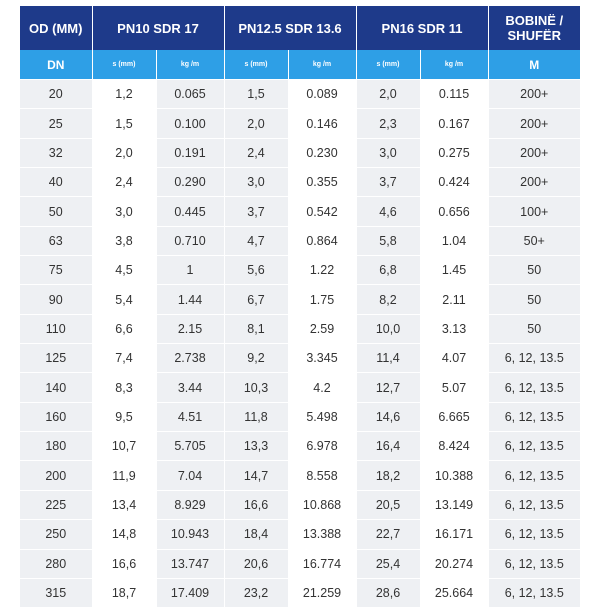 Image resolution: width=600 pixels, height=607 pixels. I want to click on pn16-kg-cell: 2.11, so click(454, 299).